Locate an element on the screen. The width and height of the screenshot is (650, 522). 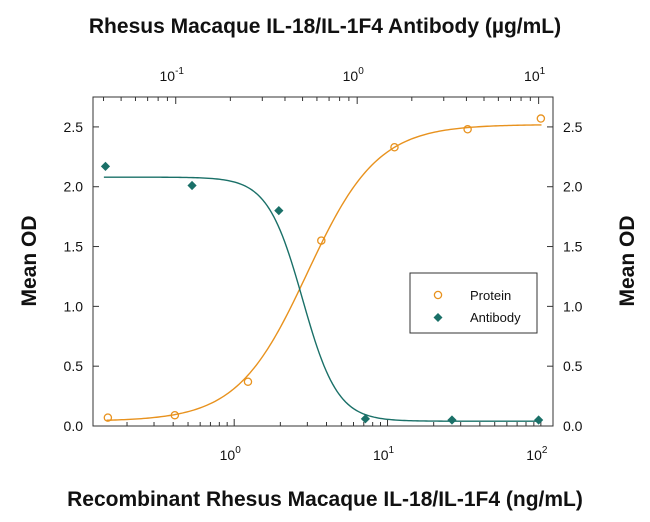
y-tick-label-right: 0.0 is located at coordinates (573, 426).